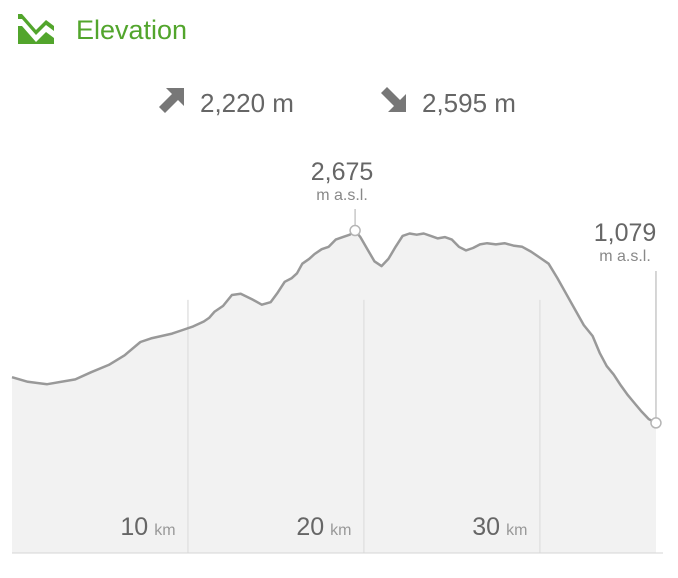 The height and width of the screenshot is (578, 678). I want to click on x-tick-label-10: 10 km, so click(147, 527).